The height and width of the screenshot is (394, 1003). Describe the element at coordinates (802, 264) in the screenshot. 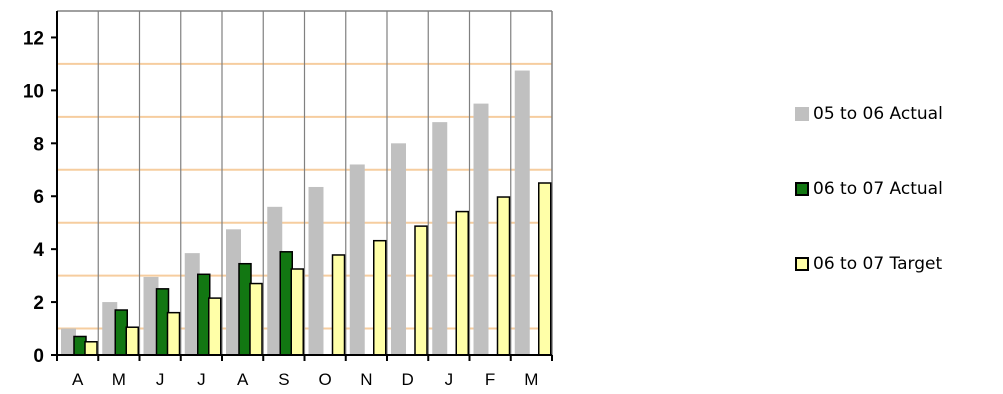

I see `legend-swatch-06-07-target` at that location.